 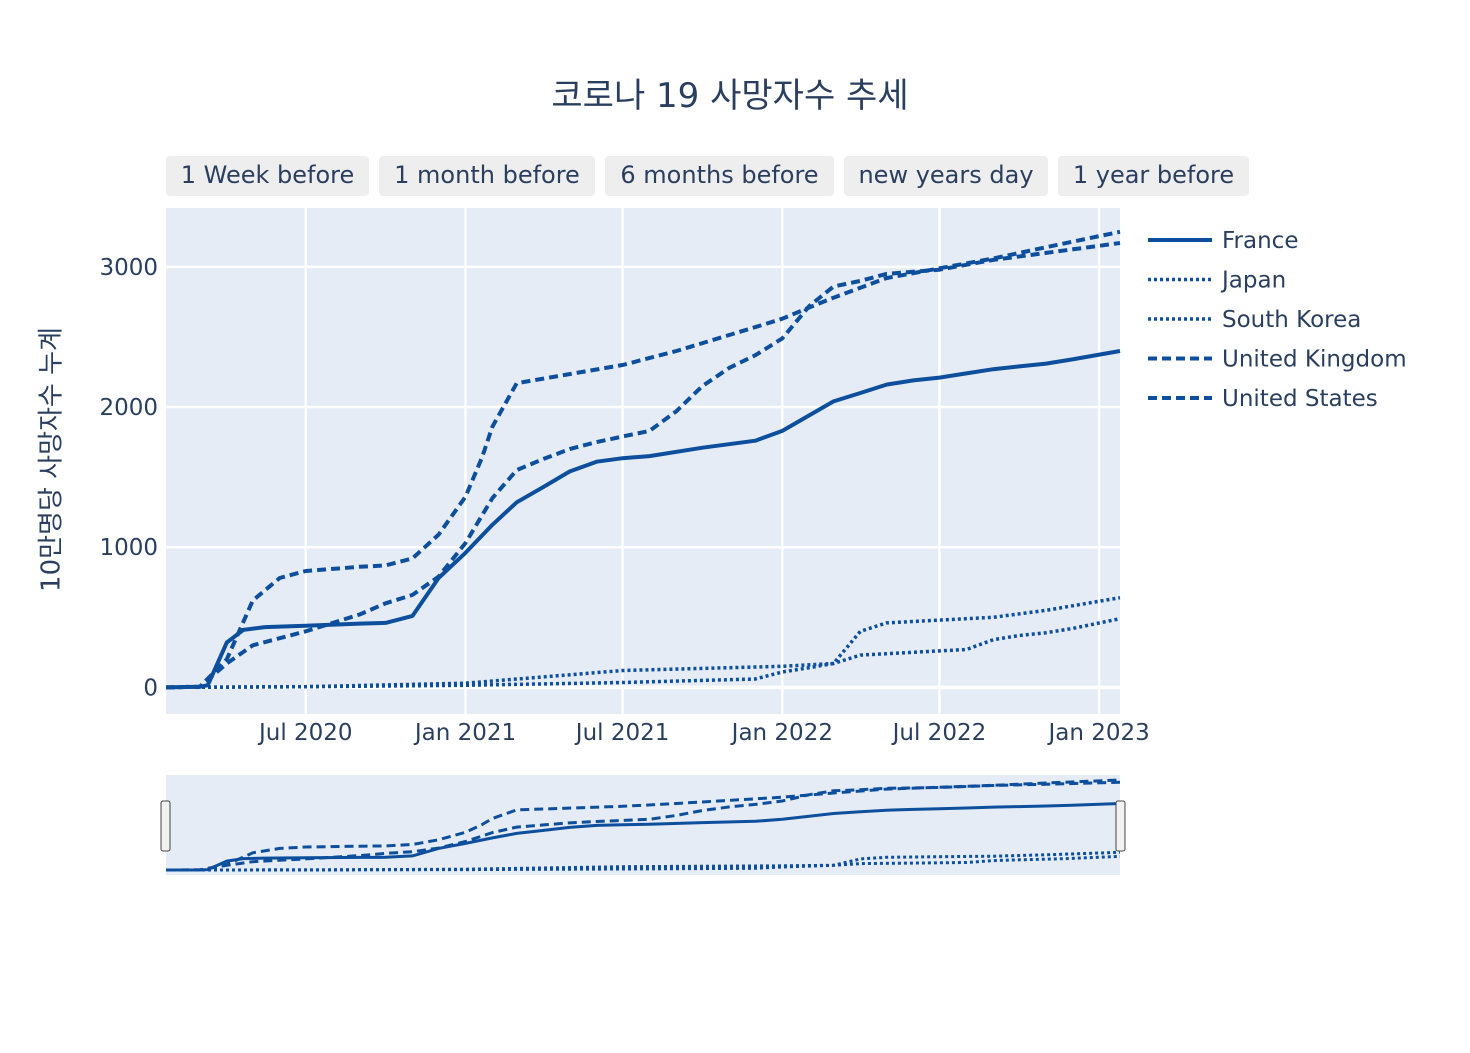 I want to click on legend-label: France, so click(x=1260, y=241).